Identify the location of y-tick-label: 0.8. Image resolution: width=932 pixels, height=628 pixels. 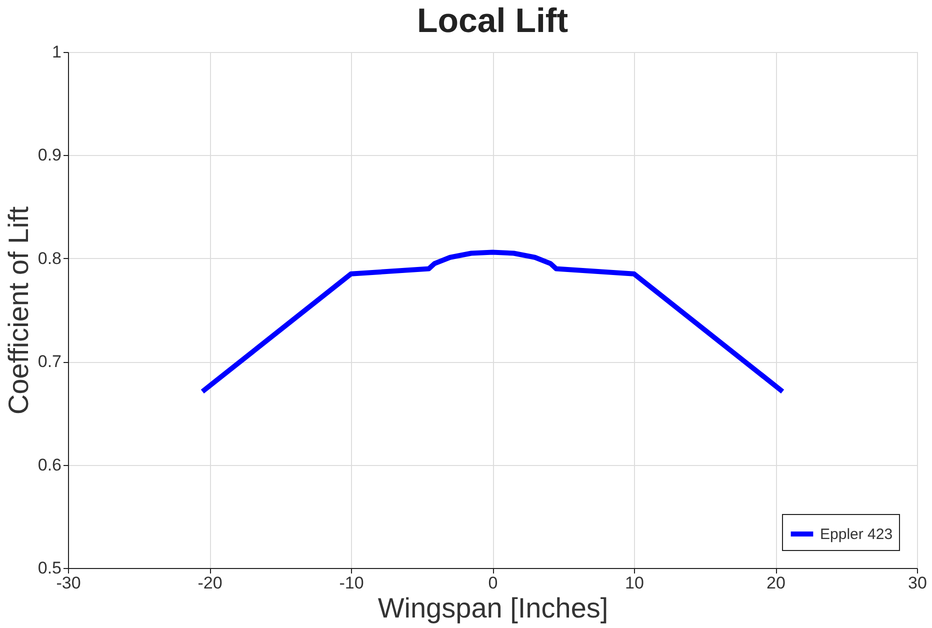
(50, 258).